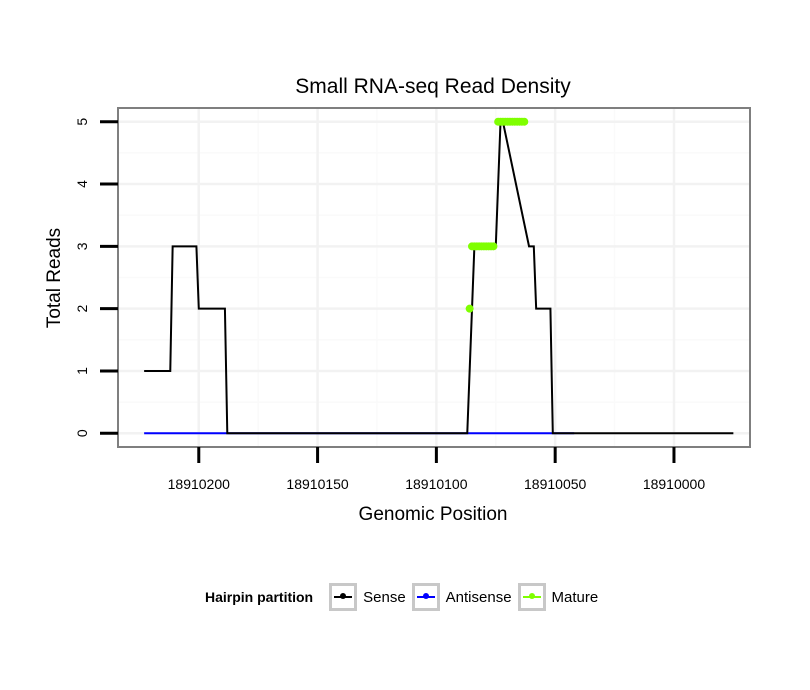 This screenshot has height=690, width=810. I want to click on y-tick-label: 2, so click(82, 309).